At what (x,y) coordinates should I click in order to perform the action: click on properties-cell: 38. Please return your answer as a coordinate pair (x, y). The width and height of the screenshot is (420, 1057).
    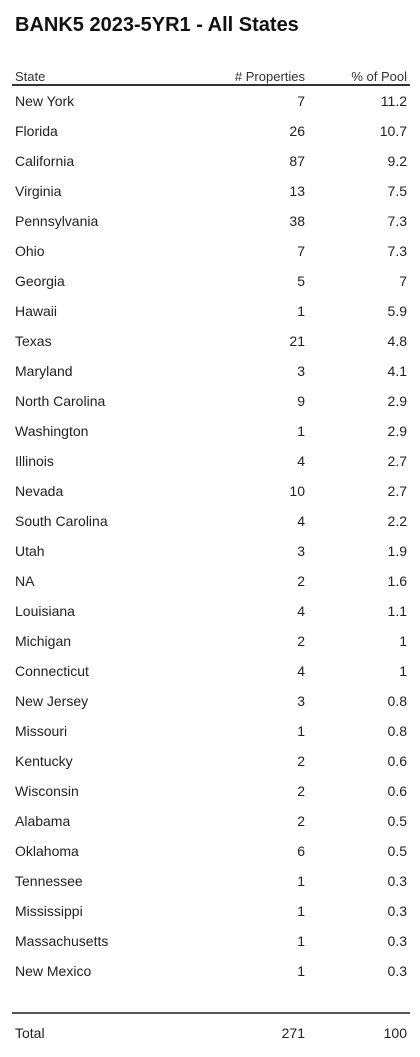
    Looking at the image, I should click on (297, 221).